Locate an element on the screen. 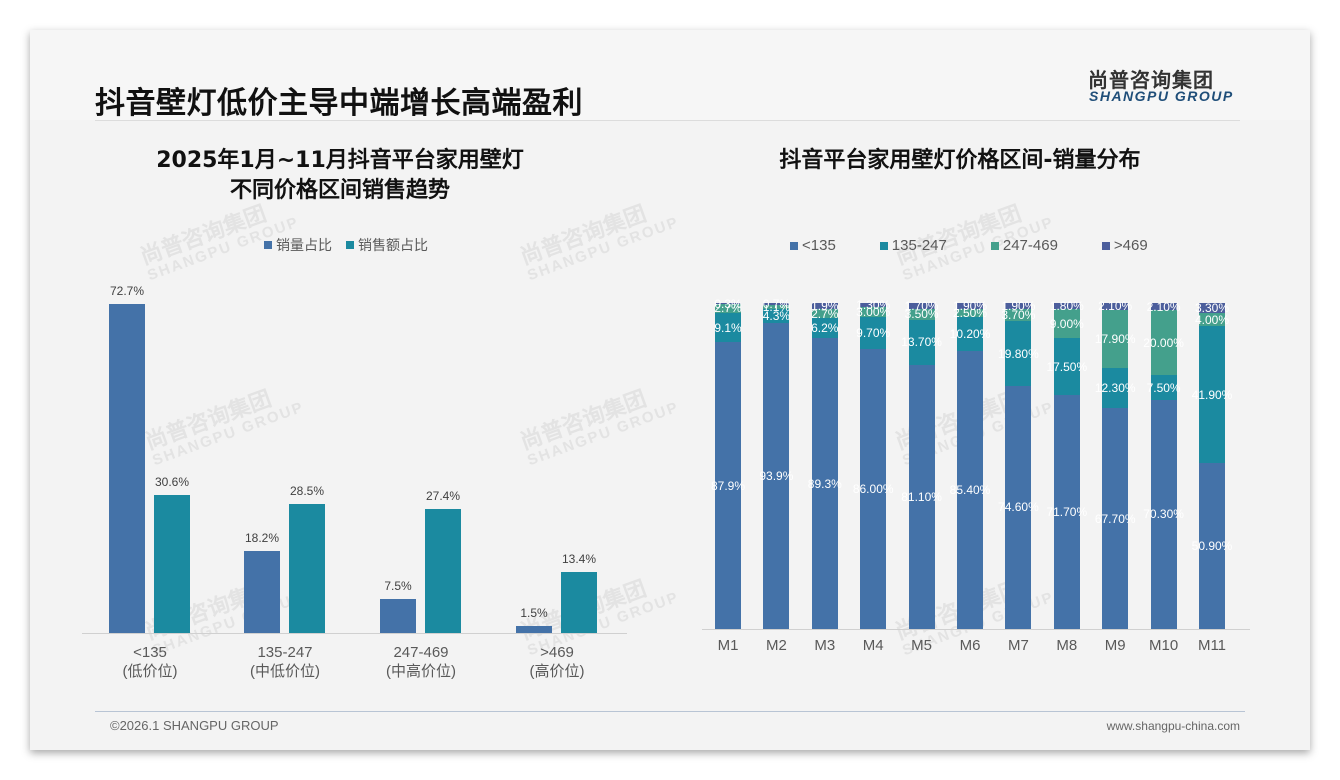  month-label: M1 is located at coordinates (728, 645).